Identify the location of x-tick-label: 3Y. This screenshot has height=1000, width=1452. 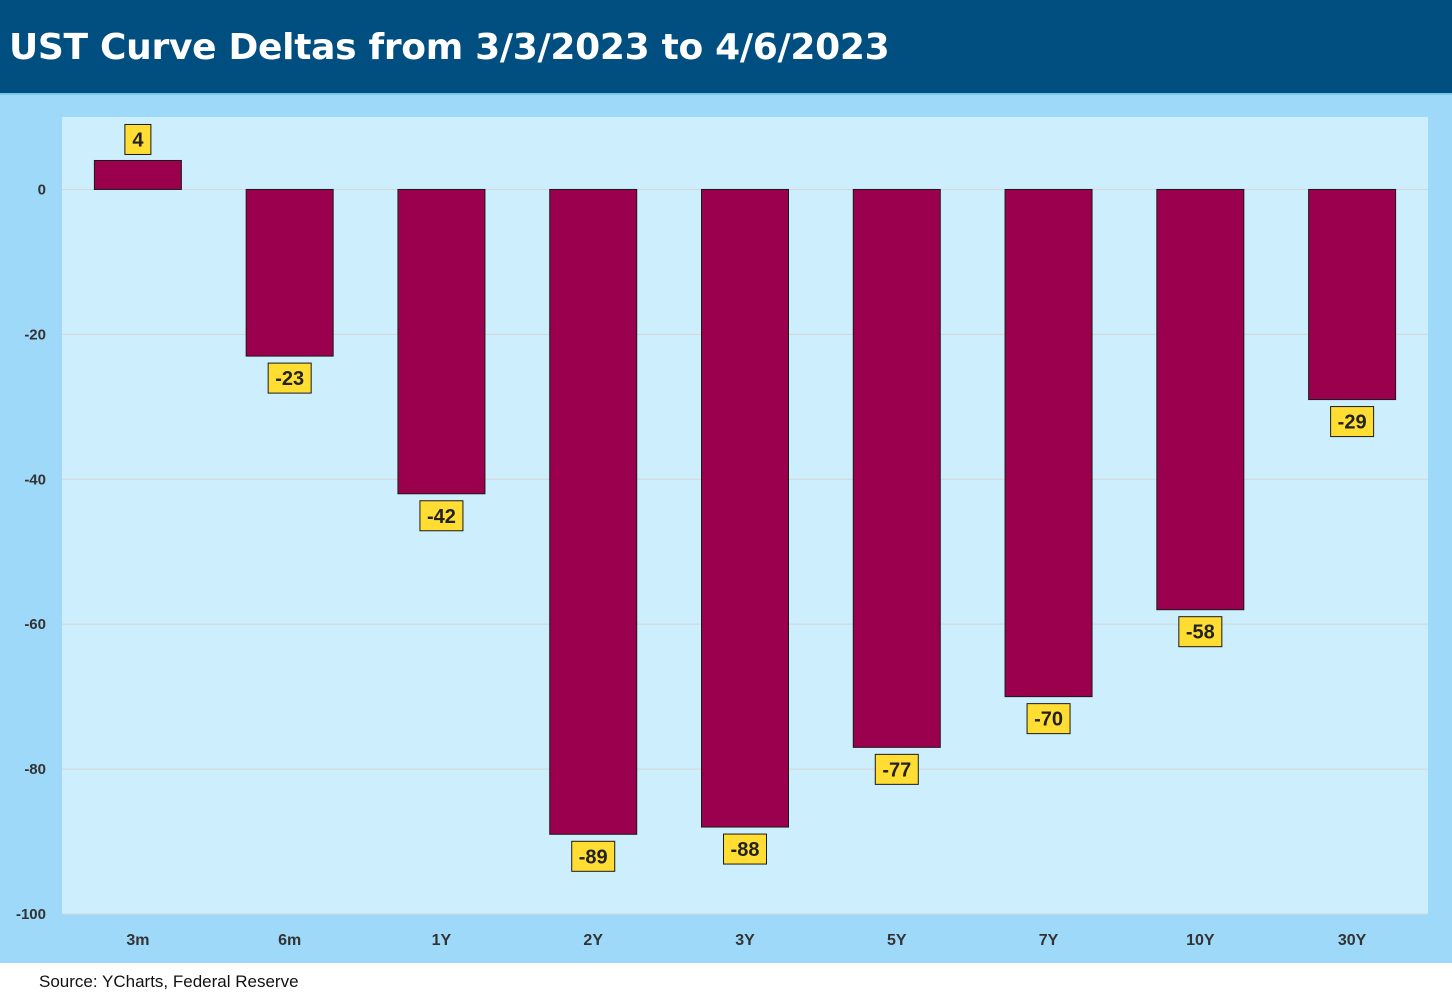
(745, 940).